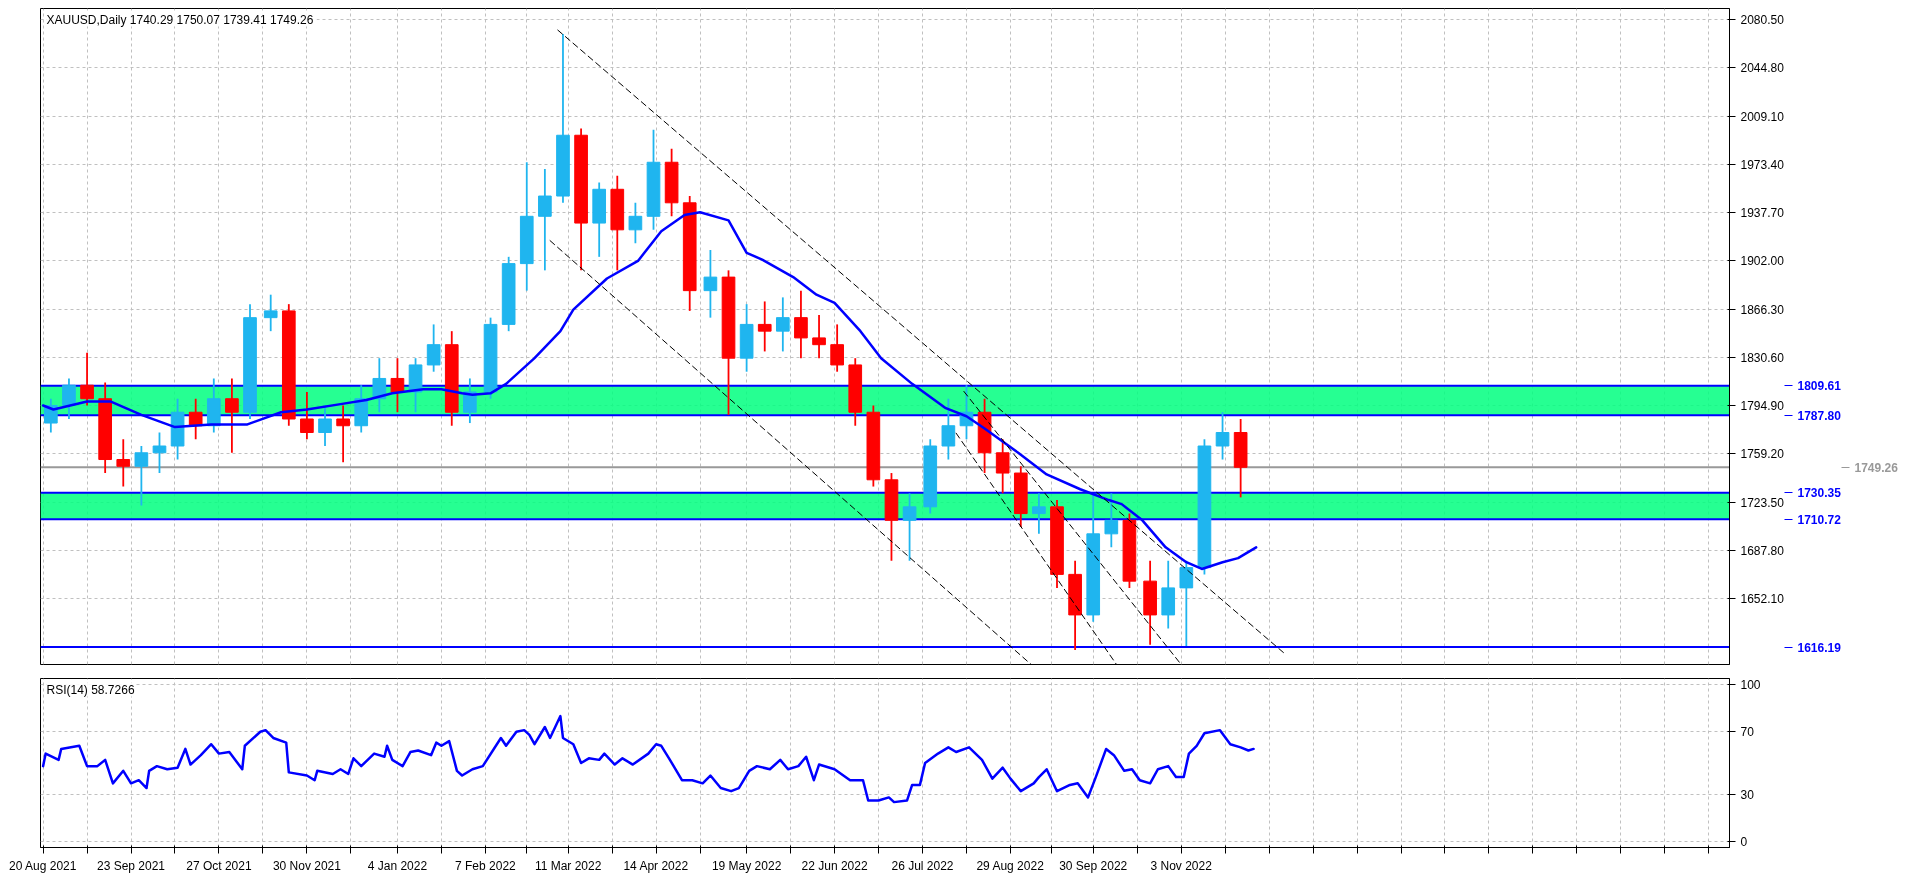  Describe the element at coordinates (1762, 68) in the screenshot. I see `y-tick-label: 2044.80` at that location.